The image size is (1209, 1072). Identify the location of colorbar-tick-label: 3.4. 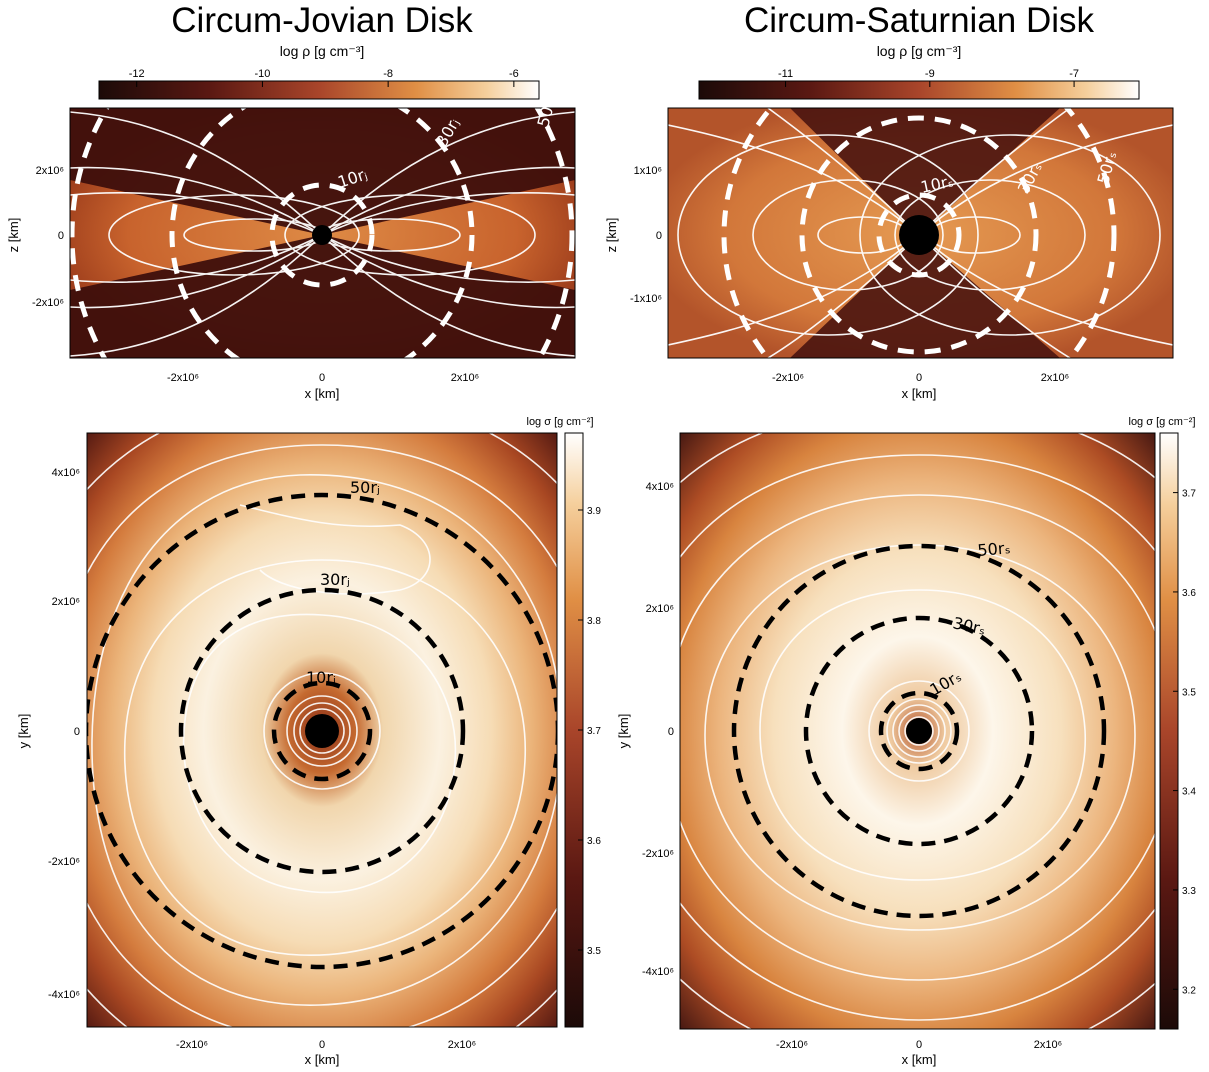
(1189, 792).